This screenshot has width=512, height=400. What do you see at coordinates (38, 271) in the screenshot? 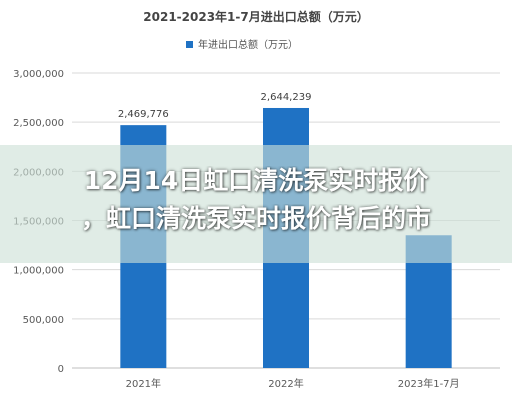
I see `y-tick-label: 1,000,000` at bounding box center [38, 271].